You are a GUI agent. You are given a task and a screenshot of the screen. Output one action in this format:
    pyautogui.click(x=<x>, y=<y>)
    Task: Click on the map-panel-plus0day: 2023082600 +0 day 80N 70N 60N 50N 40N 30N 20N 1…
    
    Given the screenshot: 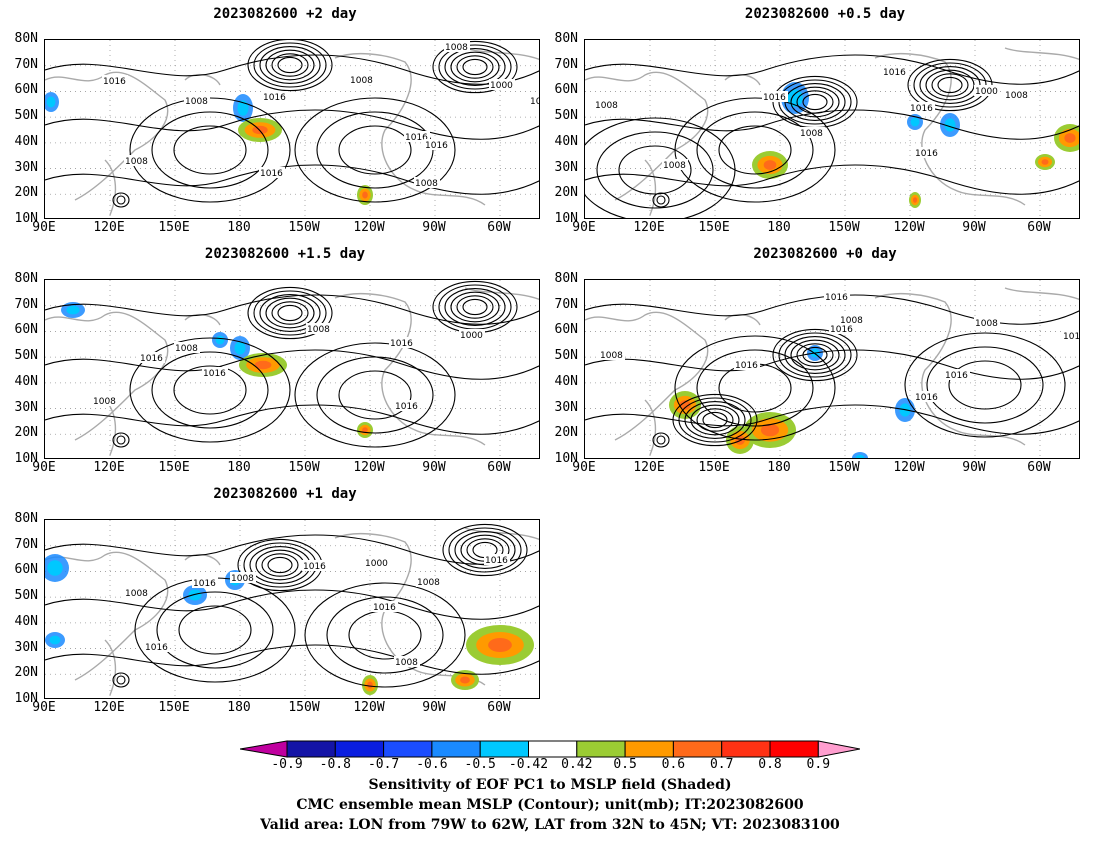 What is the action you would take?
    pyautogui.click(x=820, y=360)
    